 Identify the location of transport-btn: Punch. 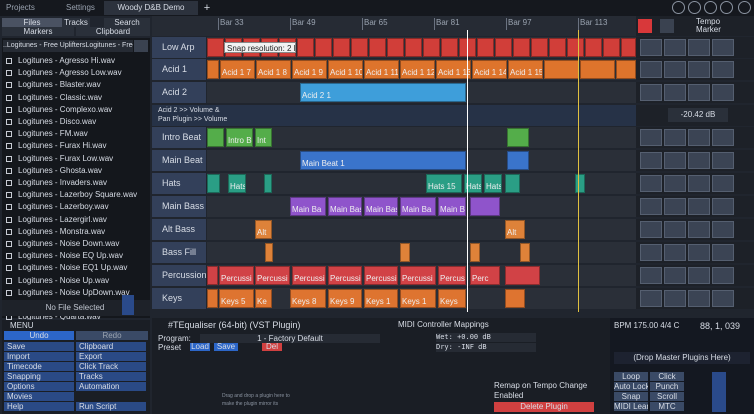
(667, 386).